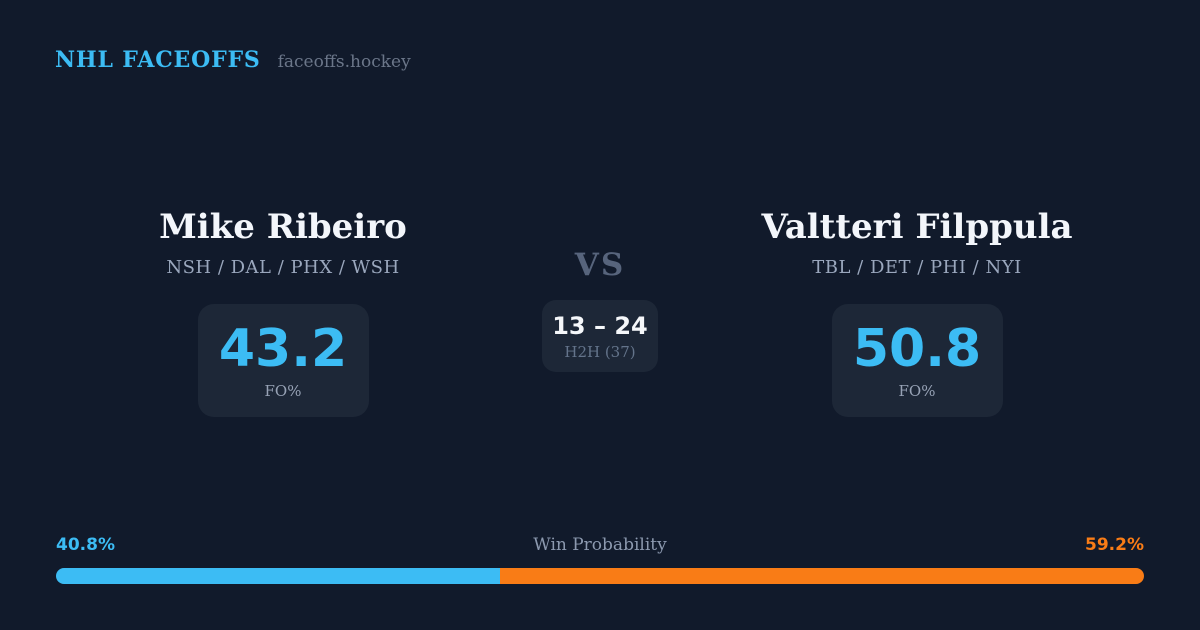 The image size is (1200, 630). What do you see at coordinates (283, 227) in the screenshot?
I see `player-left-name: Mike Ribeiro` at bounding box center [283, 227].